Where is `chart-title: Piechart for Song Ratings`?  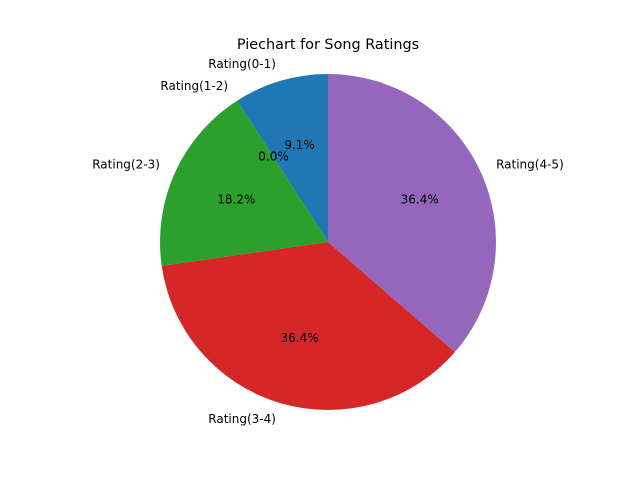
chart-title: Piechart for Song Ratings is located at coordinates (328, 45).